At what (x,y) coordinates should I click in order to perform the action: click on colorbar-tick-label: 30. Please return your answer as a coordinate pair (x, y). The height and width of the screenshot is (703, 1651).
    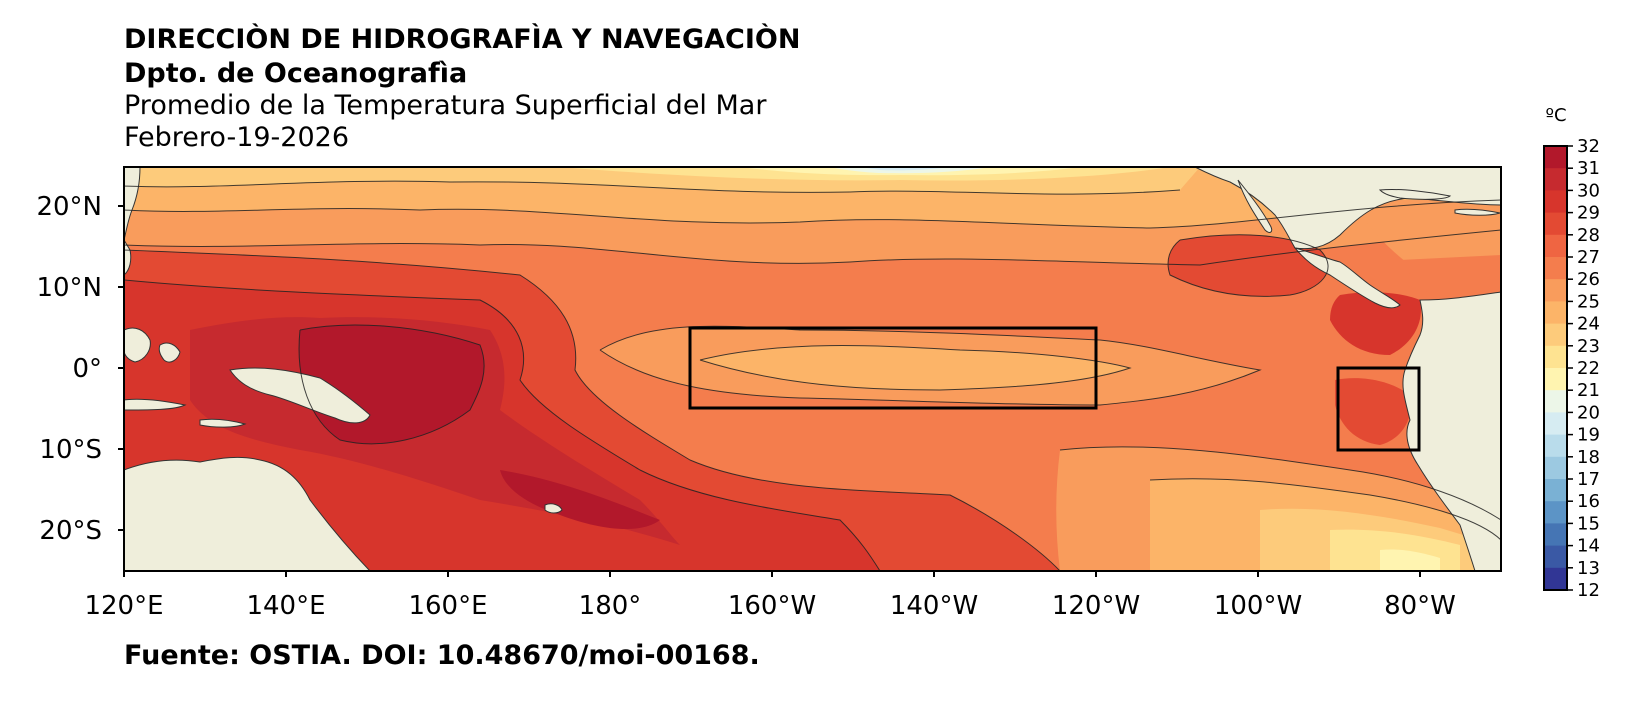
    Looking at the image, I should click on (1588, 190).